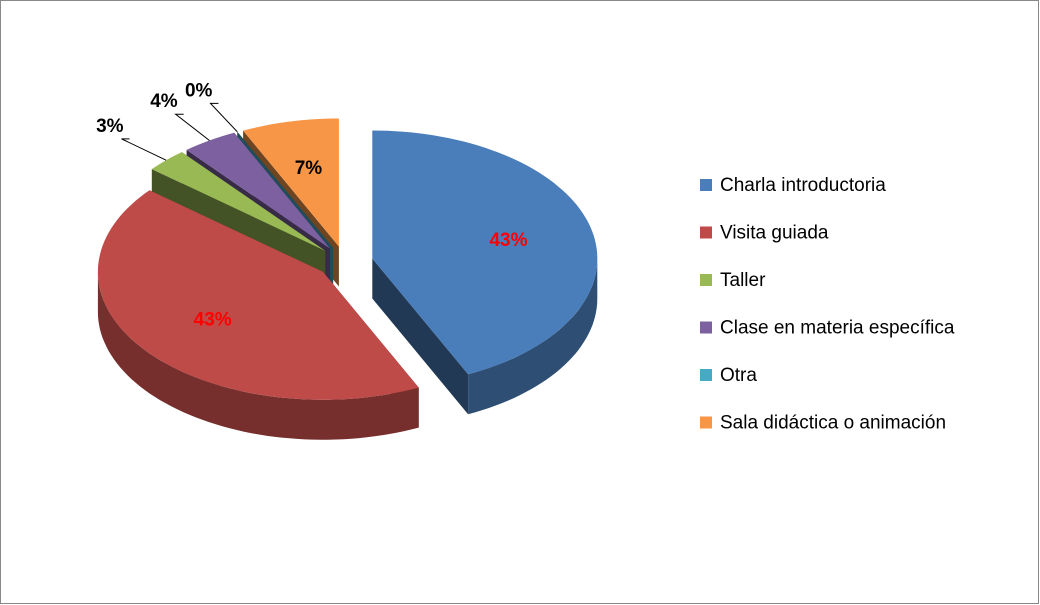  What do you see at coordinates (803, 185) in the screenshot?
I see `legend-label: Charla introductoria` at bounding box center [803, 185].